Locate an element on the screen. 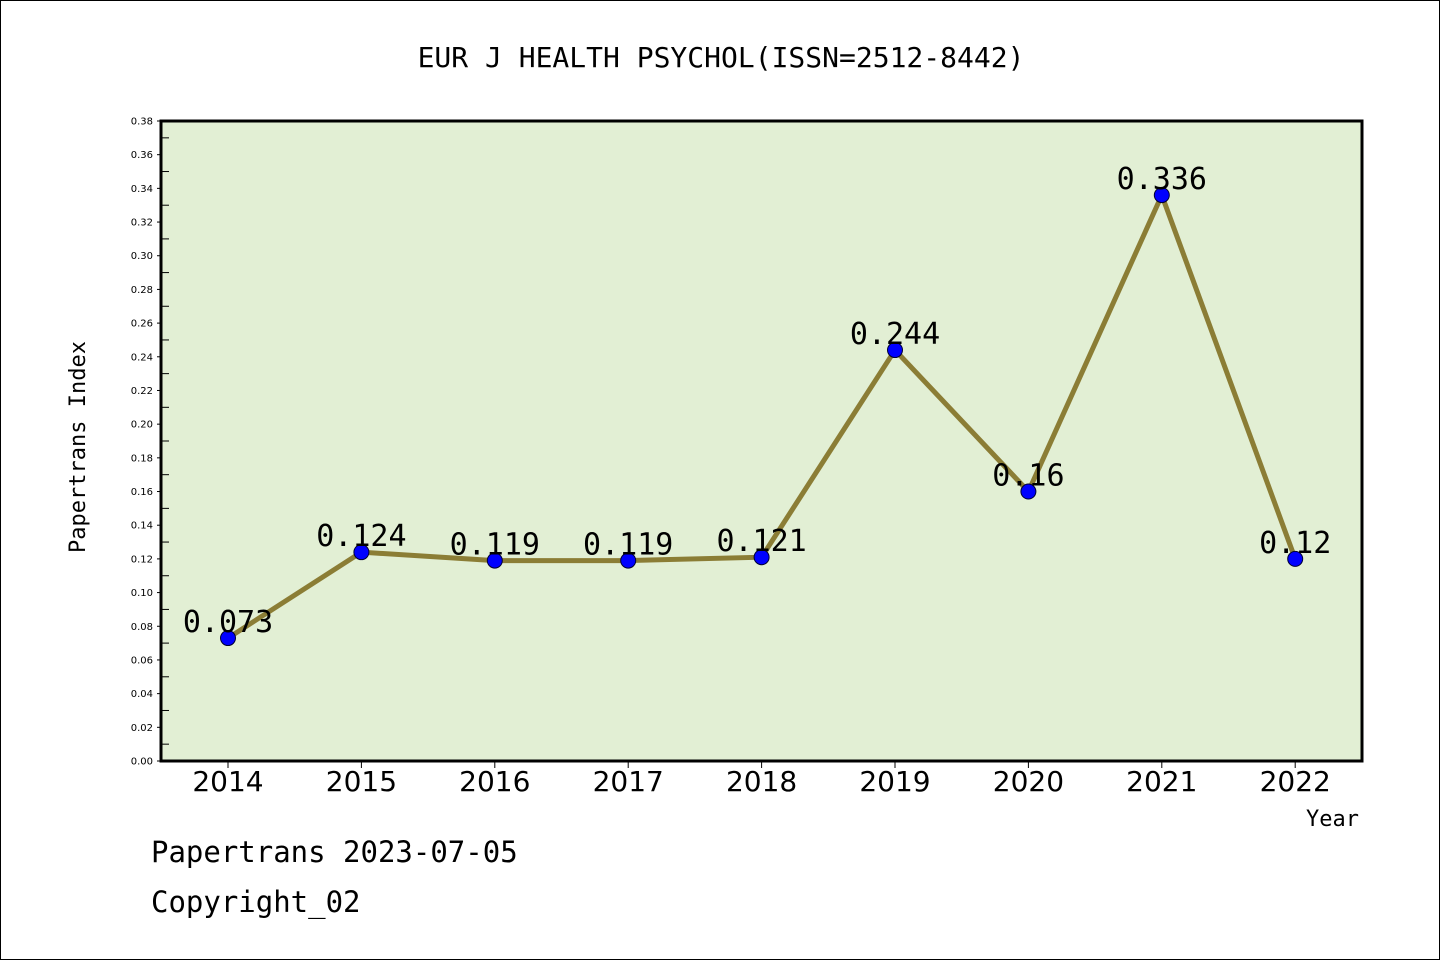  data-label: 0.12 is located at coordinates (1295, 543).